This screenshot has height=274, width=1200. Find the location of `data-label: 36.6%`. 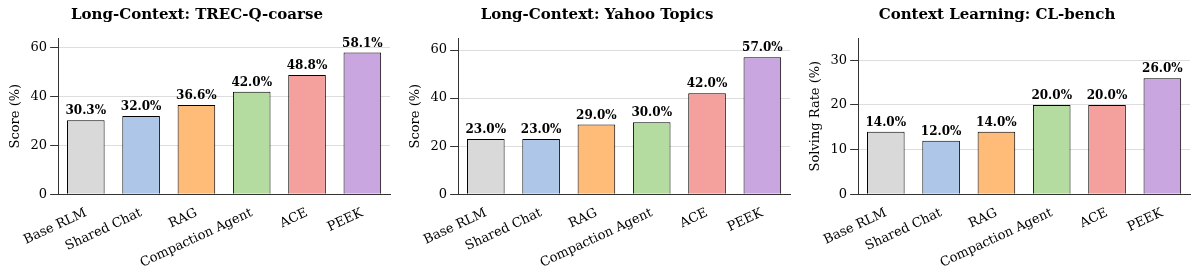

data-label: 36.6% is located at coordinates (197, 95).